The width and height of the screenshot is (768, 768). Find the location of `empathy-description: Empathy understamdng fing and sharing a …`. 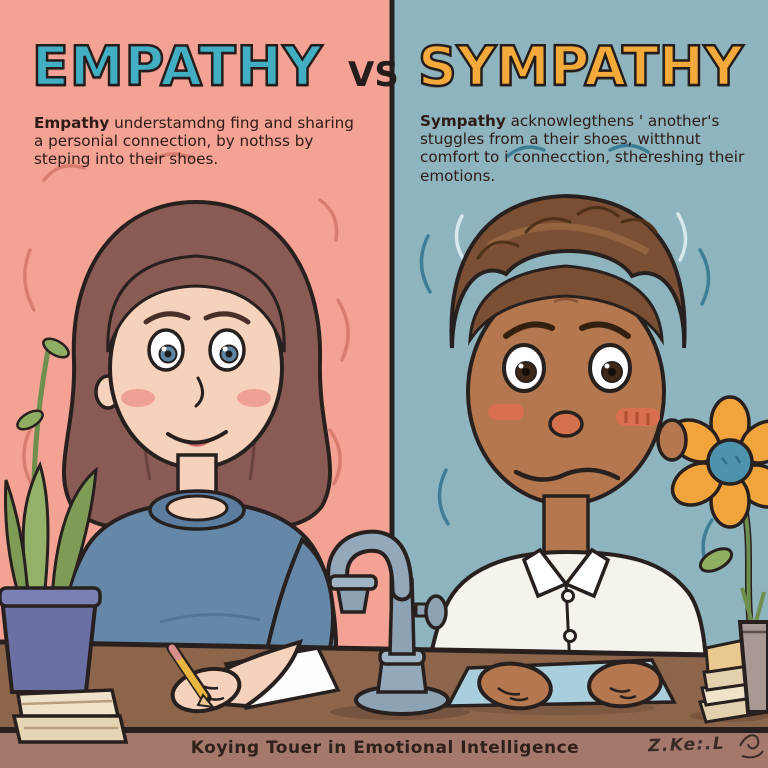

empathy-description: Empathy understamdng fing and sharing a … is located at coordinates (200, 141).